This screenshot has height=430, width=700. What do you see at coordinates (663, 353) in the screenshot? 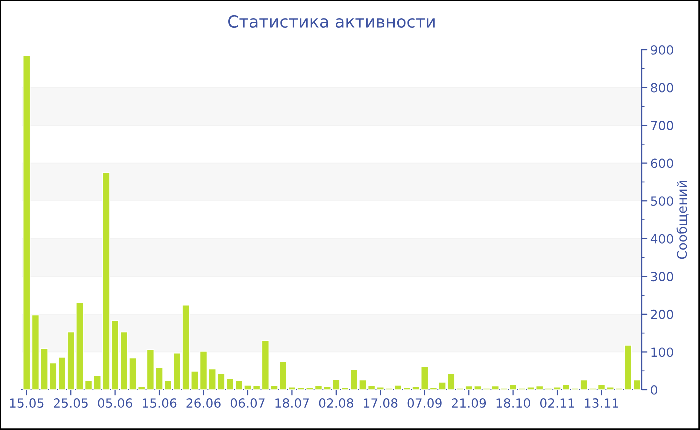
I see `y2-tick-label: 100` at bounding box center [663, 353].